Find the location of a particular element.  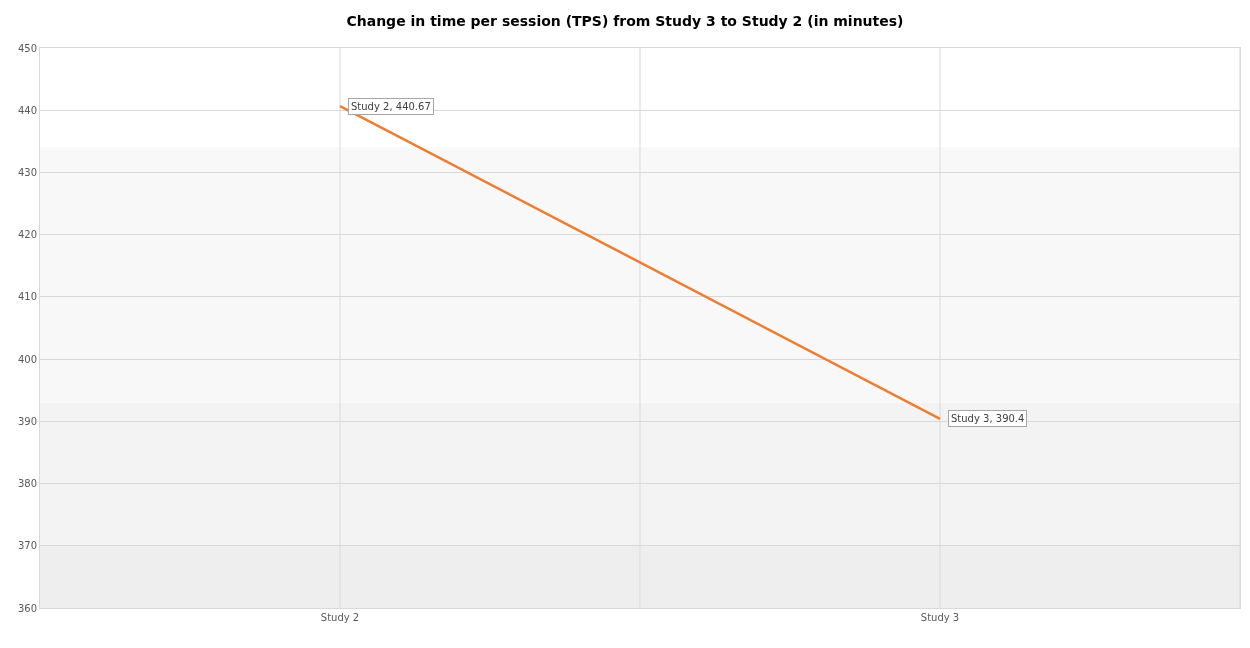

y-tick-label: 410 is located at coordinates (27, 297).